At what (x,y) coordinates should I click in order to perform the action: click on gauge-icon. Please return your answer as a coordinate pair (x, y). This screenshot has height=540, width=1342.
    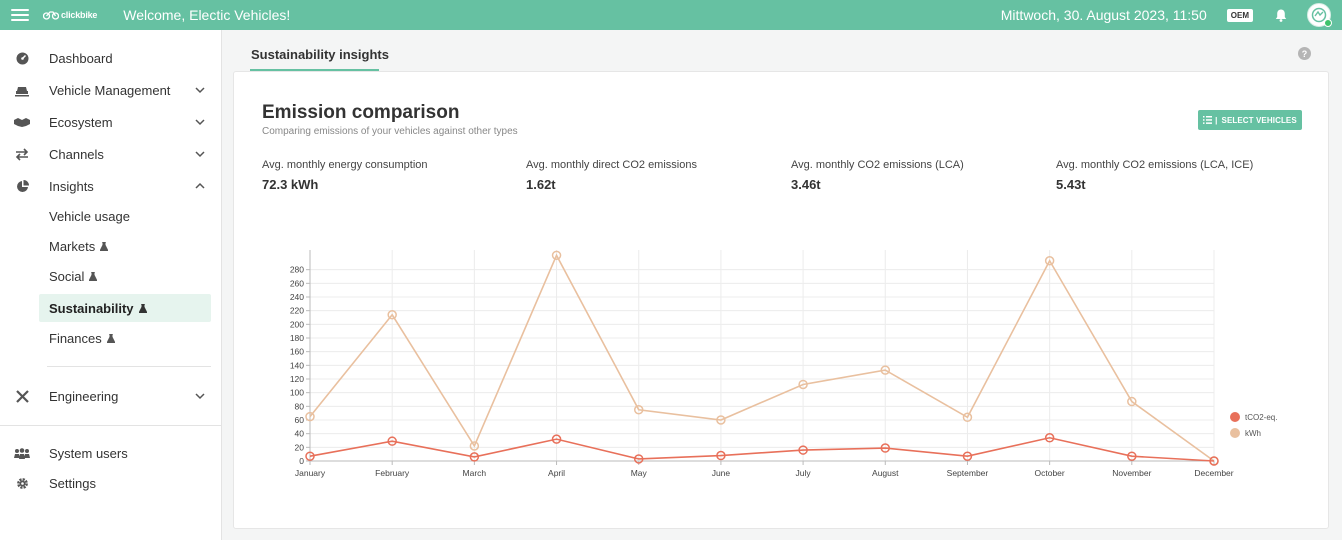
    Looking at the image, I should click on (22, 58).